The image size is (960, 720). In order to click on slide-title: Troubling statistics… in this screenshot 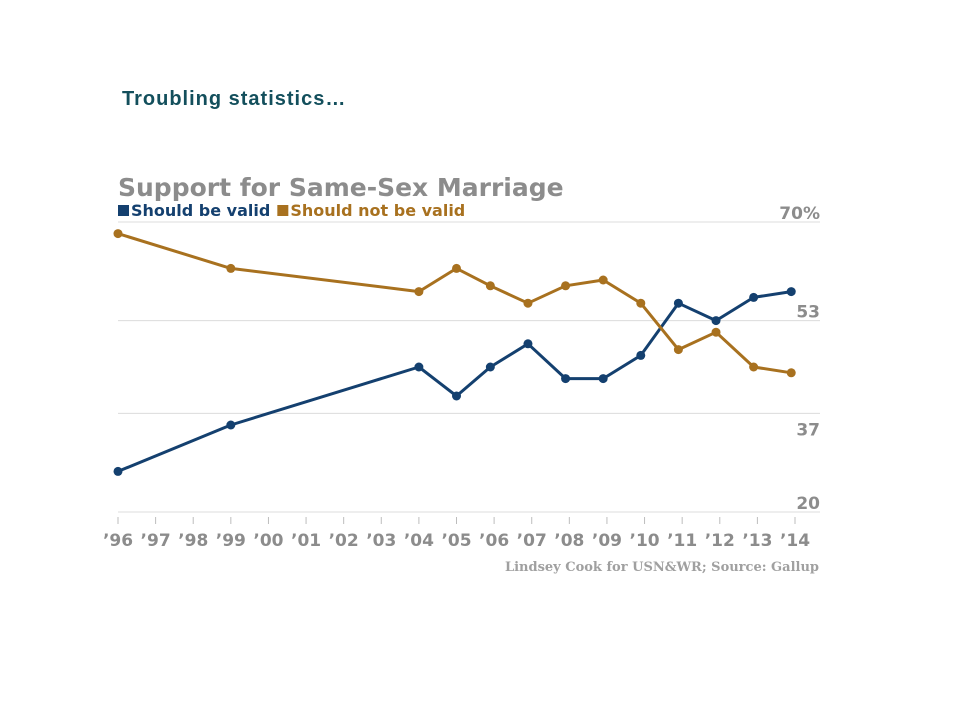, I will do `click(234, 99)`.